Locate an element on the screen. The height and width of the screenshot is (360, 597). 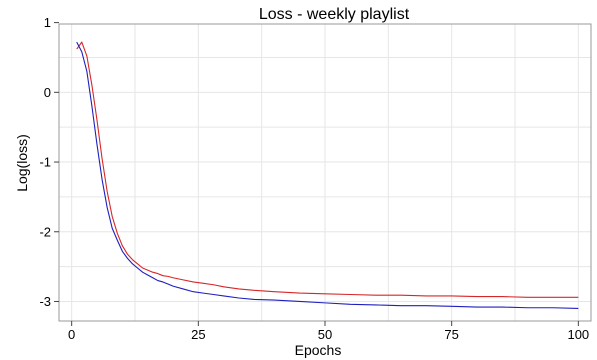
x-tick-label: 100 is located at coordinates (578, 334).